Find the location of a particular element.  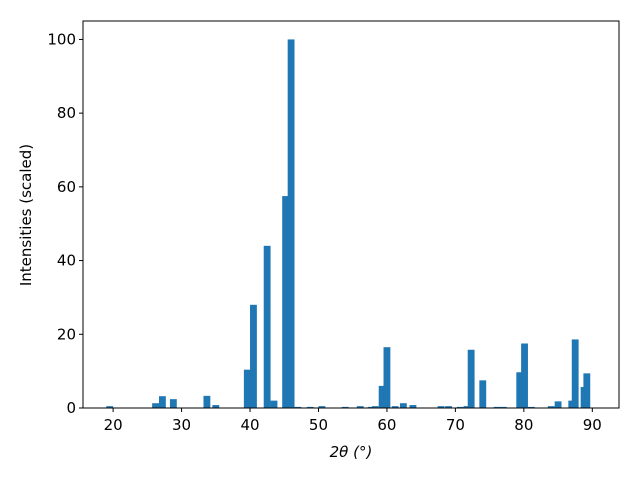

y-tick-label: 0 is located at coordinates (71, 408).